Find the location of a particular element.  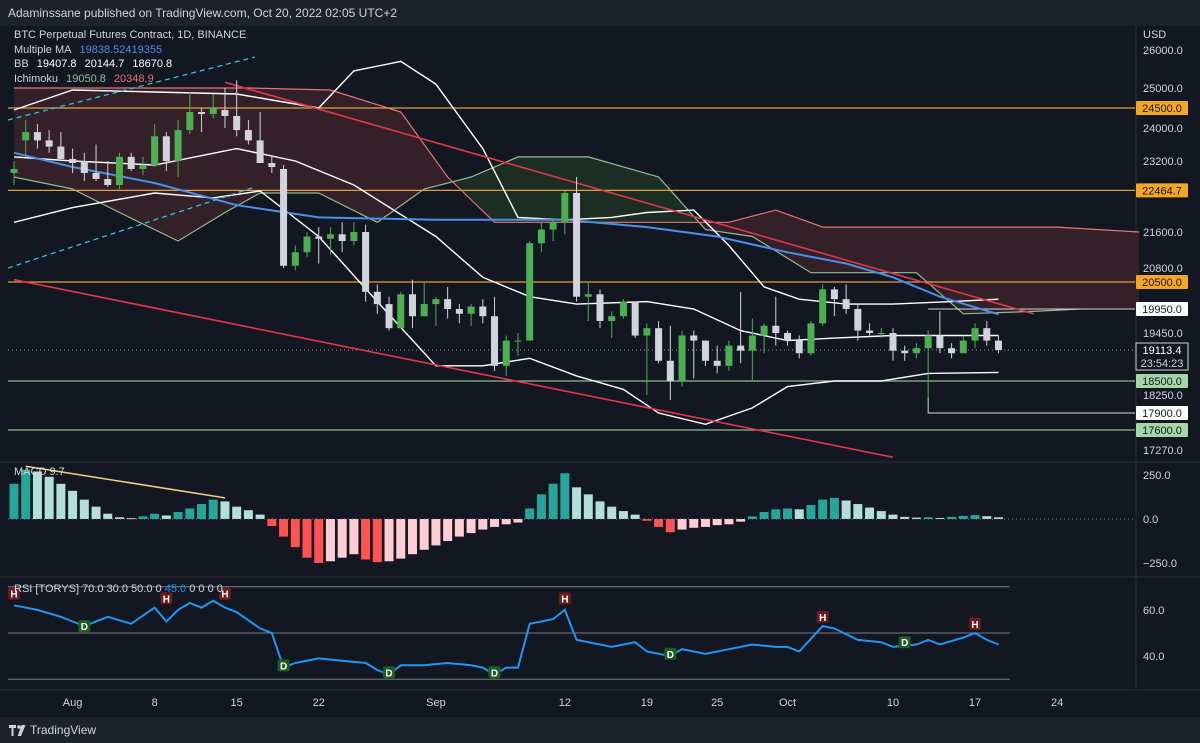

legend-bb-label: BB is located at coordinates (21, 64).